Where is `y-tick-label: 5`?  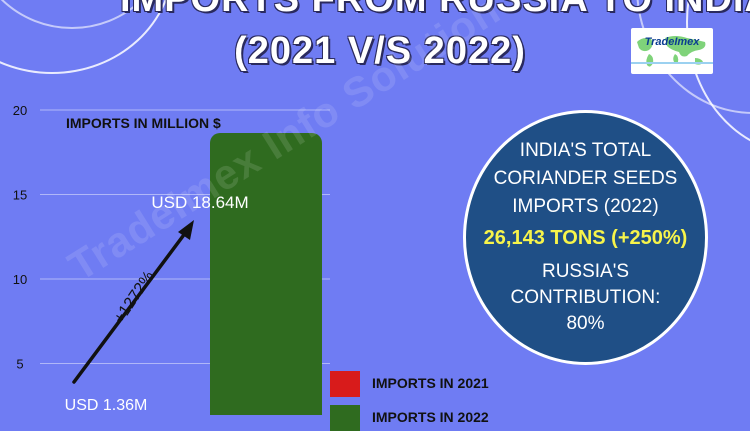
y-tick-label: 5 is located at coordinates (19, 364).